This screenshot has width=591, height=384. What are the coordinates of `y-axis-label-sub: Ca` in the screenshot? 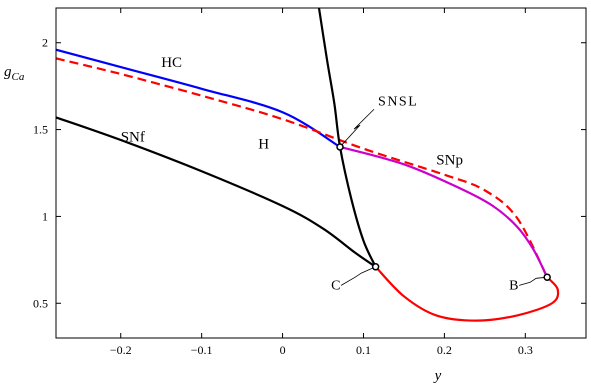 It's located at (18, 77).